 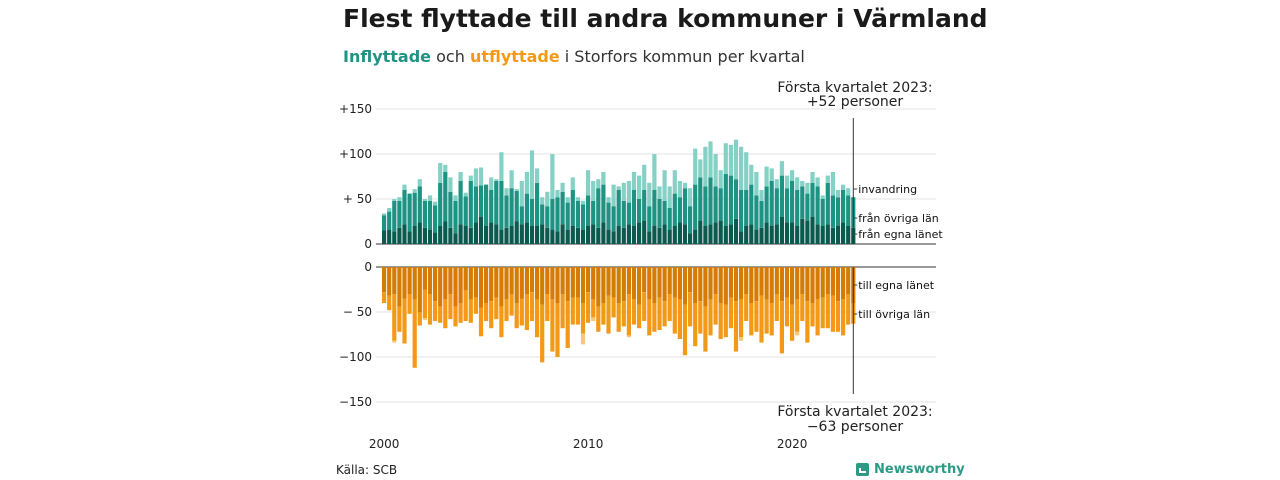 What do you see at coordinates (514, 56) in the screenshot?
I see `subtitle-utflyttade: utflyttade` at bounding box center [514, 56].